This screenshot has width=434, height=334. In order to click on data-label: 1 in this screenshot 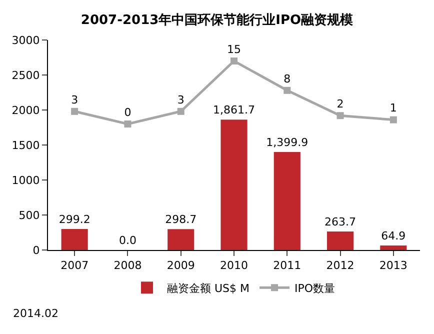, I will do `click(393, 108)`.